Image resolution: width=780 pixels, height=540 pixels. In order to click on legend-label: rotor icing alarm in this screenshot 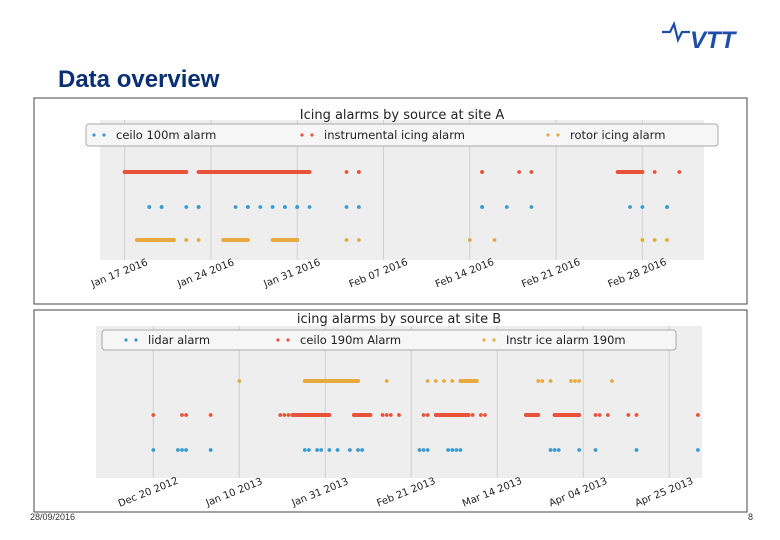, I will do `click(617, 135)`.